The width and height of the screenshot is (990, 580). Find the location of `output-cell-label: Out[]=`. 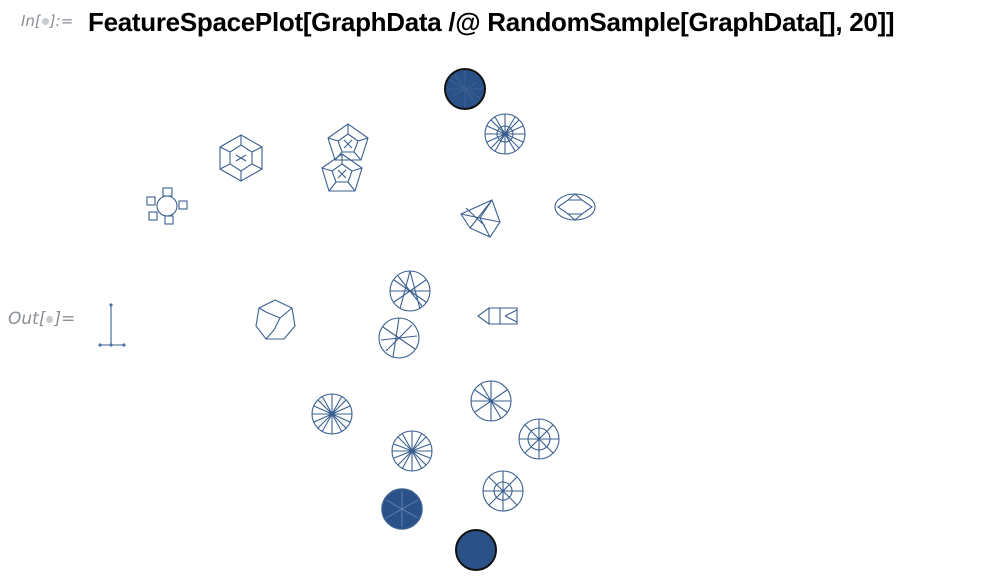

output-cell-label: Out[]= is located at coordinates (42, 319).